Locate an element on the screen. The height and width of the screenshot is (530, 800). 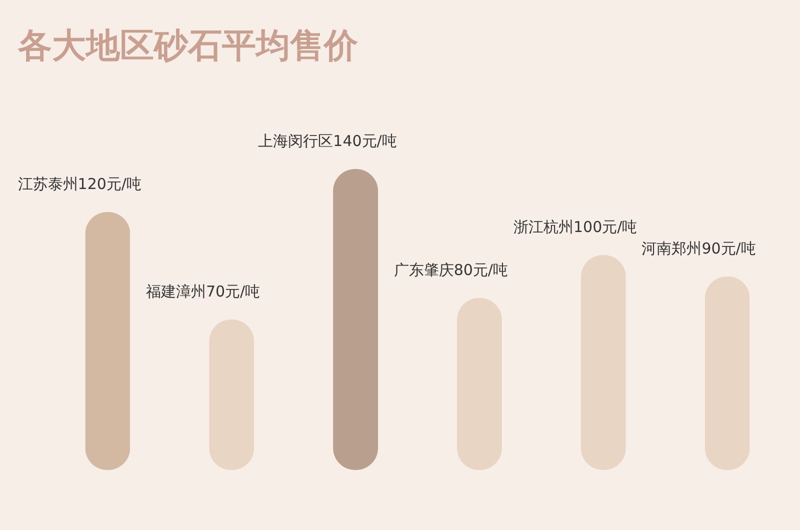
chart-title: 各大地区砂石平均售价 is located at coordinates (187, 46).